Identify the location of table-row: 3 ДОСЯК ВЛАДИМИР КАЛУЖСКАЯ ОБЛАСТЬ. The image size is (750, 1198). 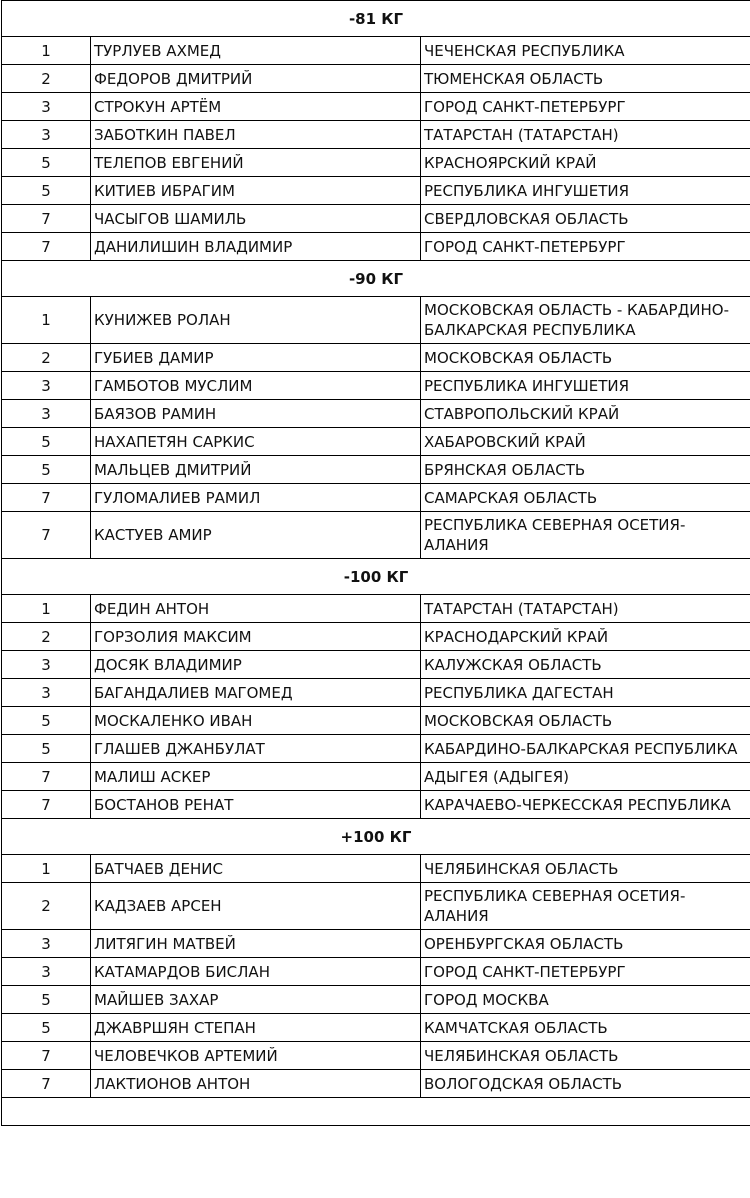
(375, 664).